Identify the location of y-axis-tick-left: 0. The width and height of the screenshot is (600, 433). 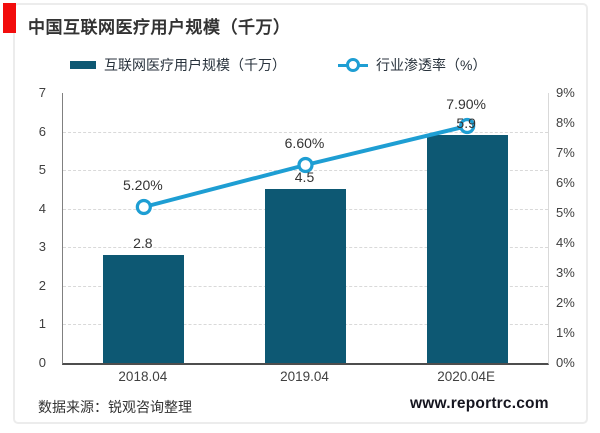
(42, 362).